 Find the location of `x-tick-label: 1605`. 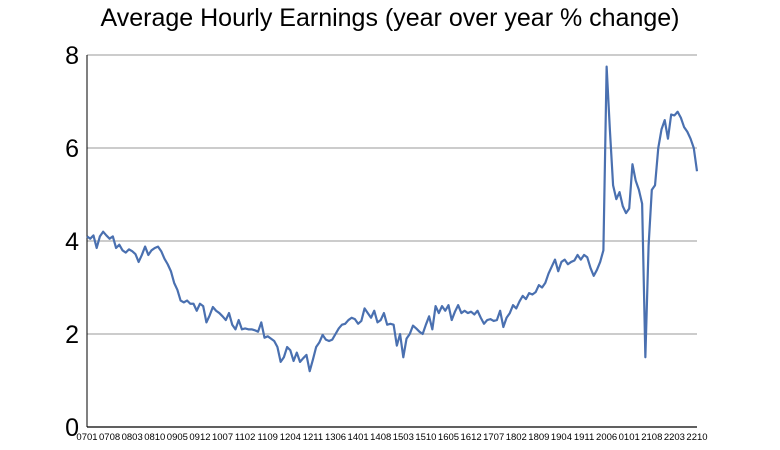

x-tick-label: 1605 is located at coordinates (448, 437).